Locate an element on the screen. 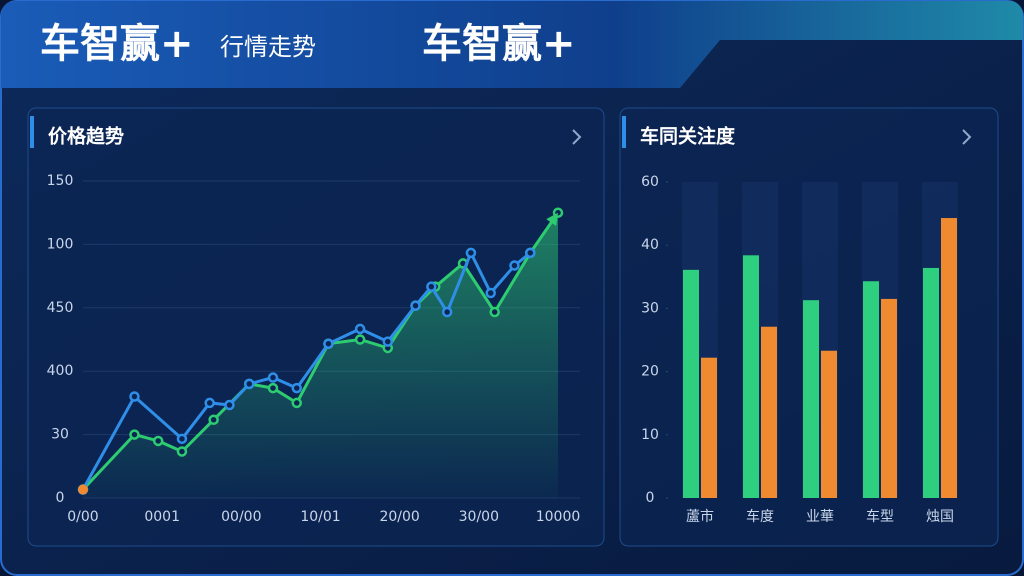 This screenshot has height=576, width=1024. y-tick-label: 20 is located at coordinates (650, 372).